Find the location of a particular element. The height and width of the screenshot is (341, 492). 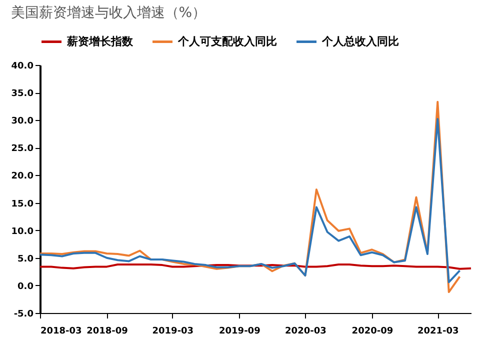

x-tick-label: 2019-09 is located at coordinates (239, 331).